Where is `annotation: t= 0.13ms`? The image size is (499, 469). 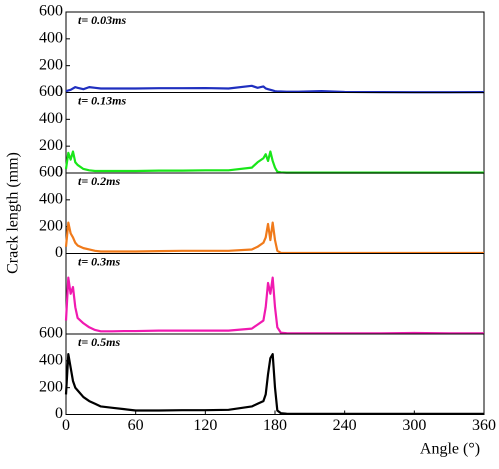 annotation: t= 0.13ms is located at coordinates (102, 100).